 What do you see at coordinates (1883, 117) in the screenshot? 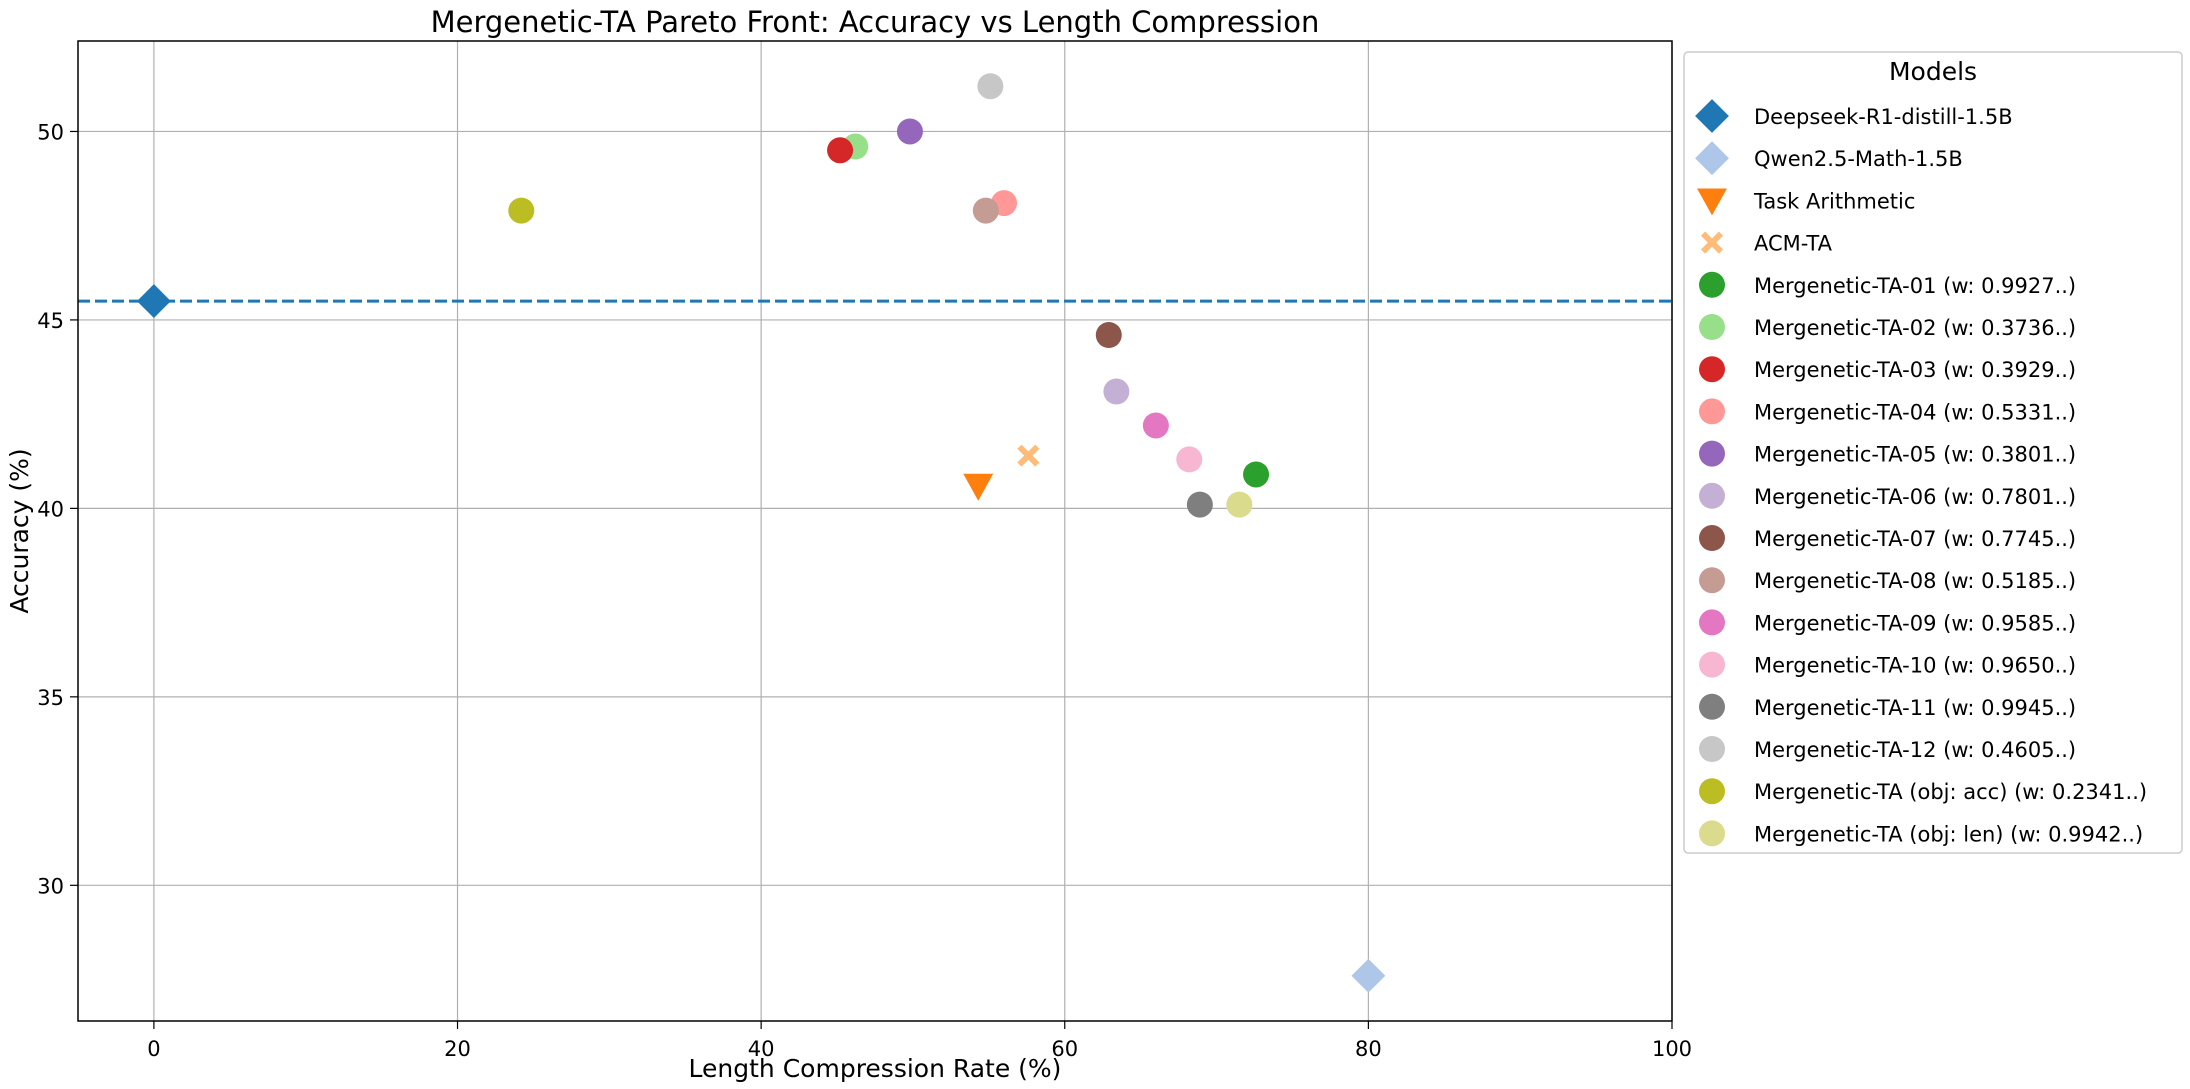
I see `legend-label: Deepseek-R1-distill-1.5B` at bounding box center [1883, 117].